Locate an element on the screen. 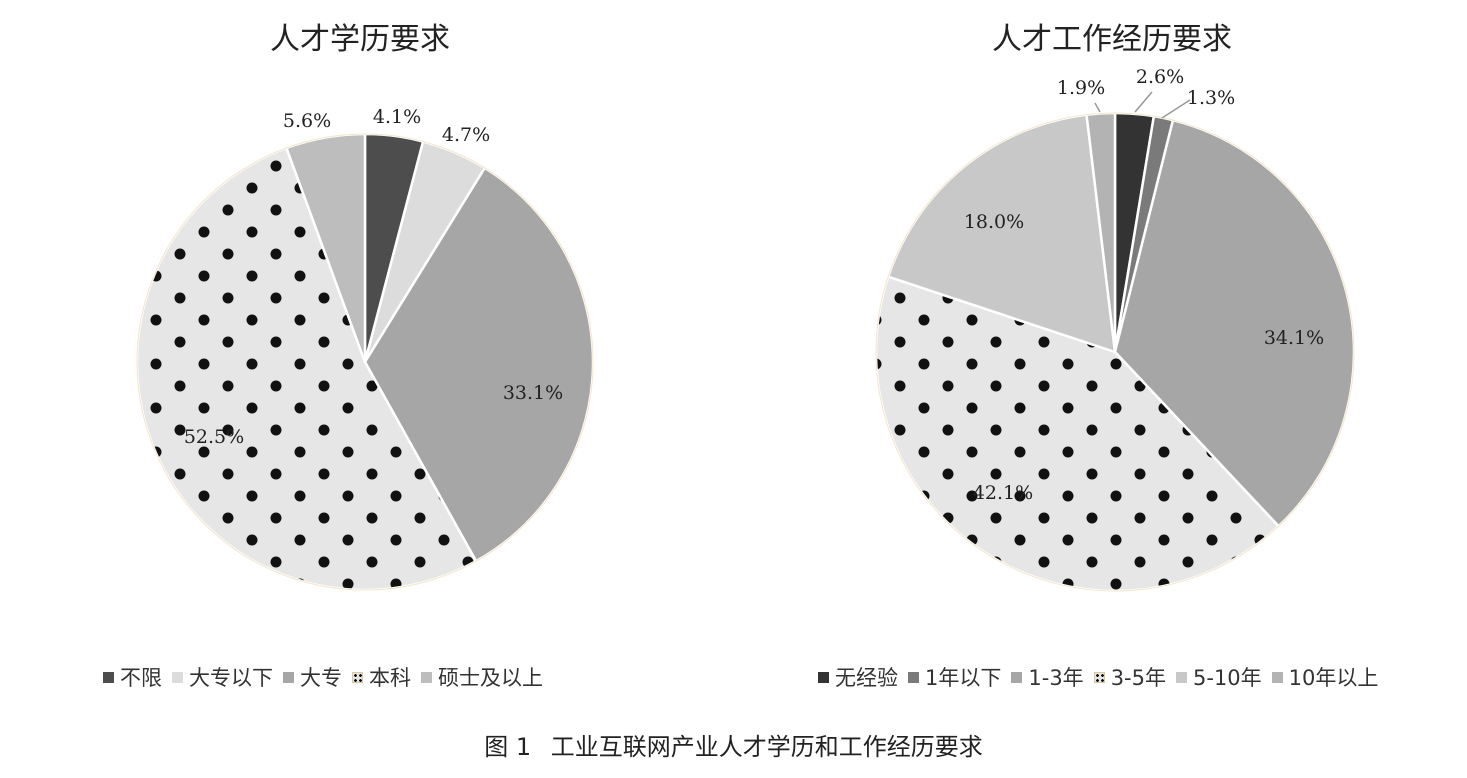 Image resolution: width=1467 pixels, height=778 pixels. data-label-0-3: 52.5% is located at coordinates (214, 437).